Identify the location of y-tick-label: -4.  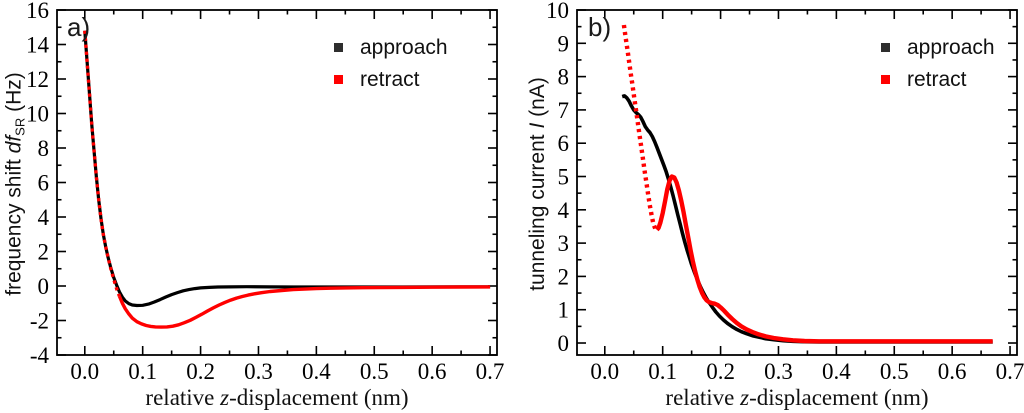
(40, 355).